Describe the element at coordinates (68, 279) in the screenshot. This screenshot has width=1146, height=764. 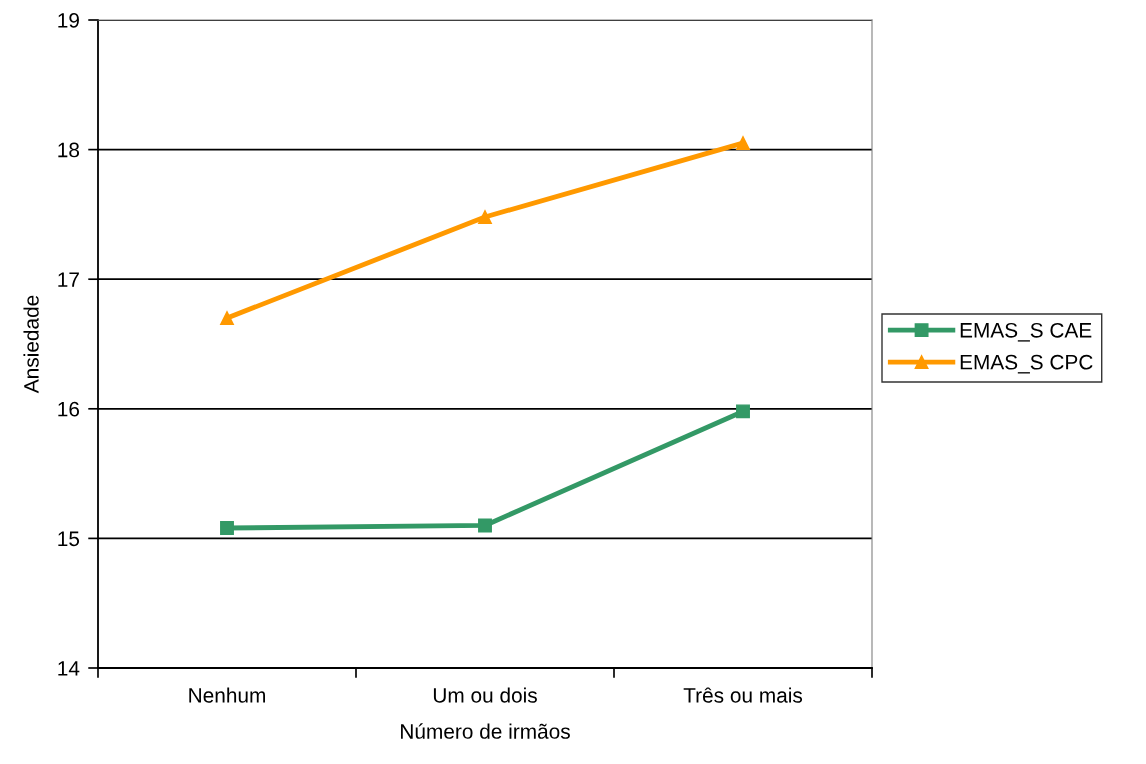
I see `y-tick-label: 17` at that location.